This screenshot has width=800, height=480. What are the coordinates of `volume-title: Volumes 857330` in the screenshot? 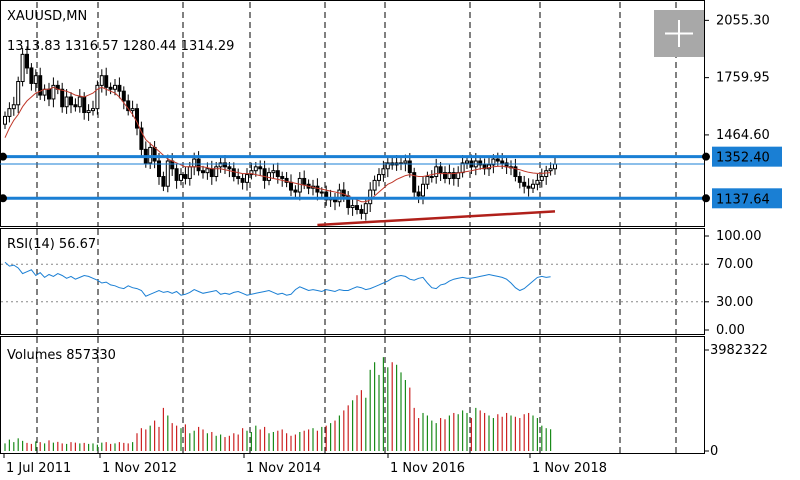 It's located at (61, 355).